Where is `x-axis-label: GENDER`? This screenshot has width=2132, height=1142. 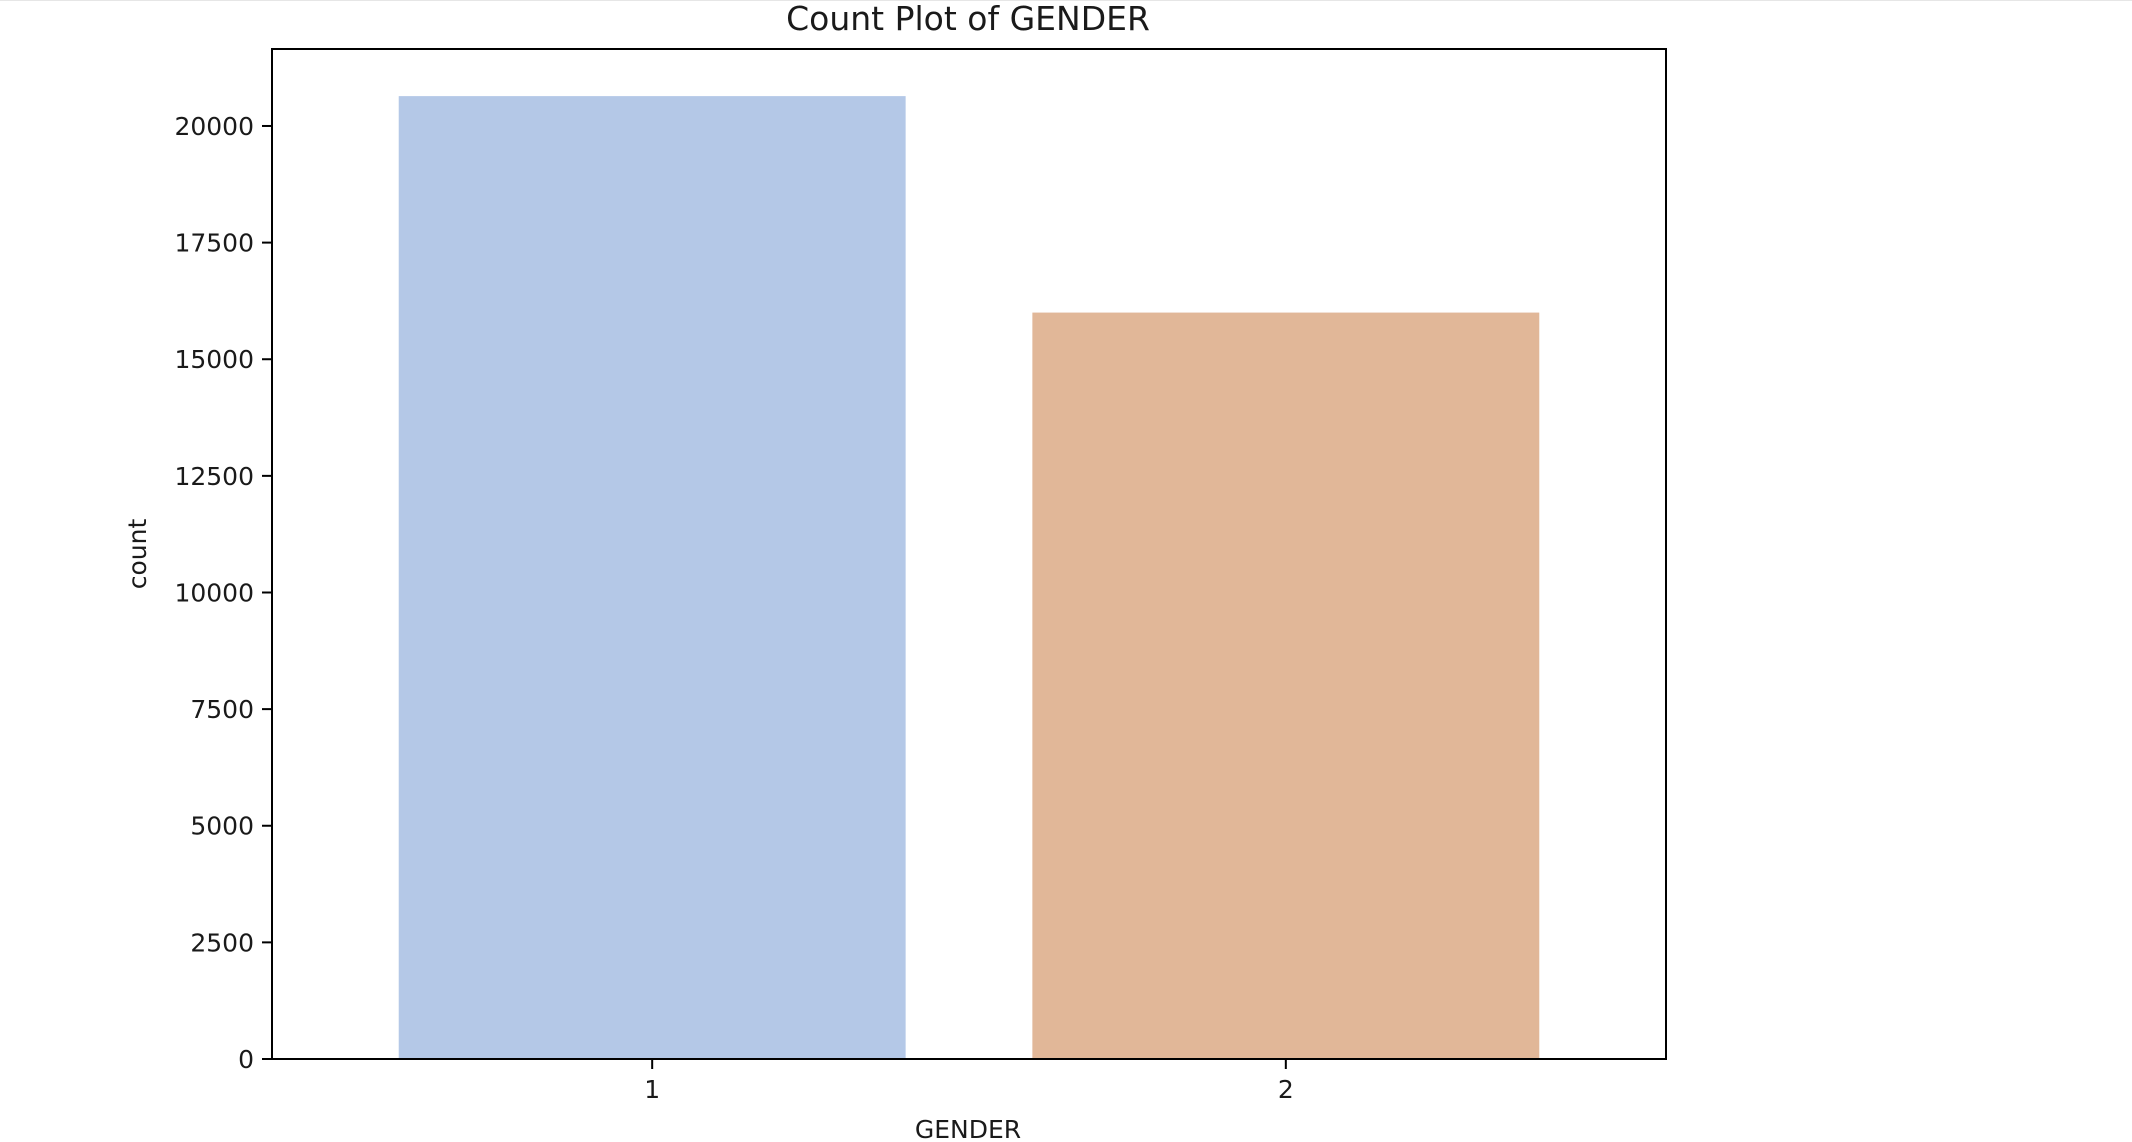
x-axis-label: GENDER is located at coordinates (968, 1128).